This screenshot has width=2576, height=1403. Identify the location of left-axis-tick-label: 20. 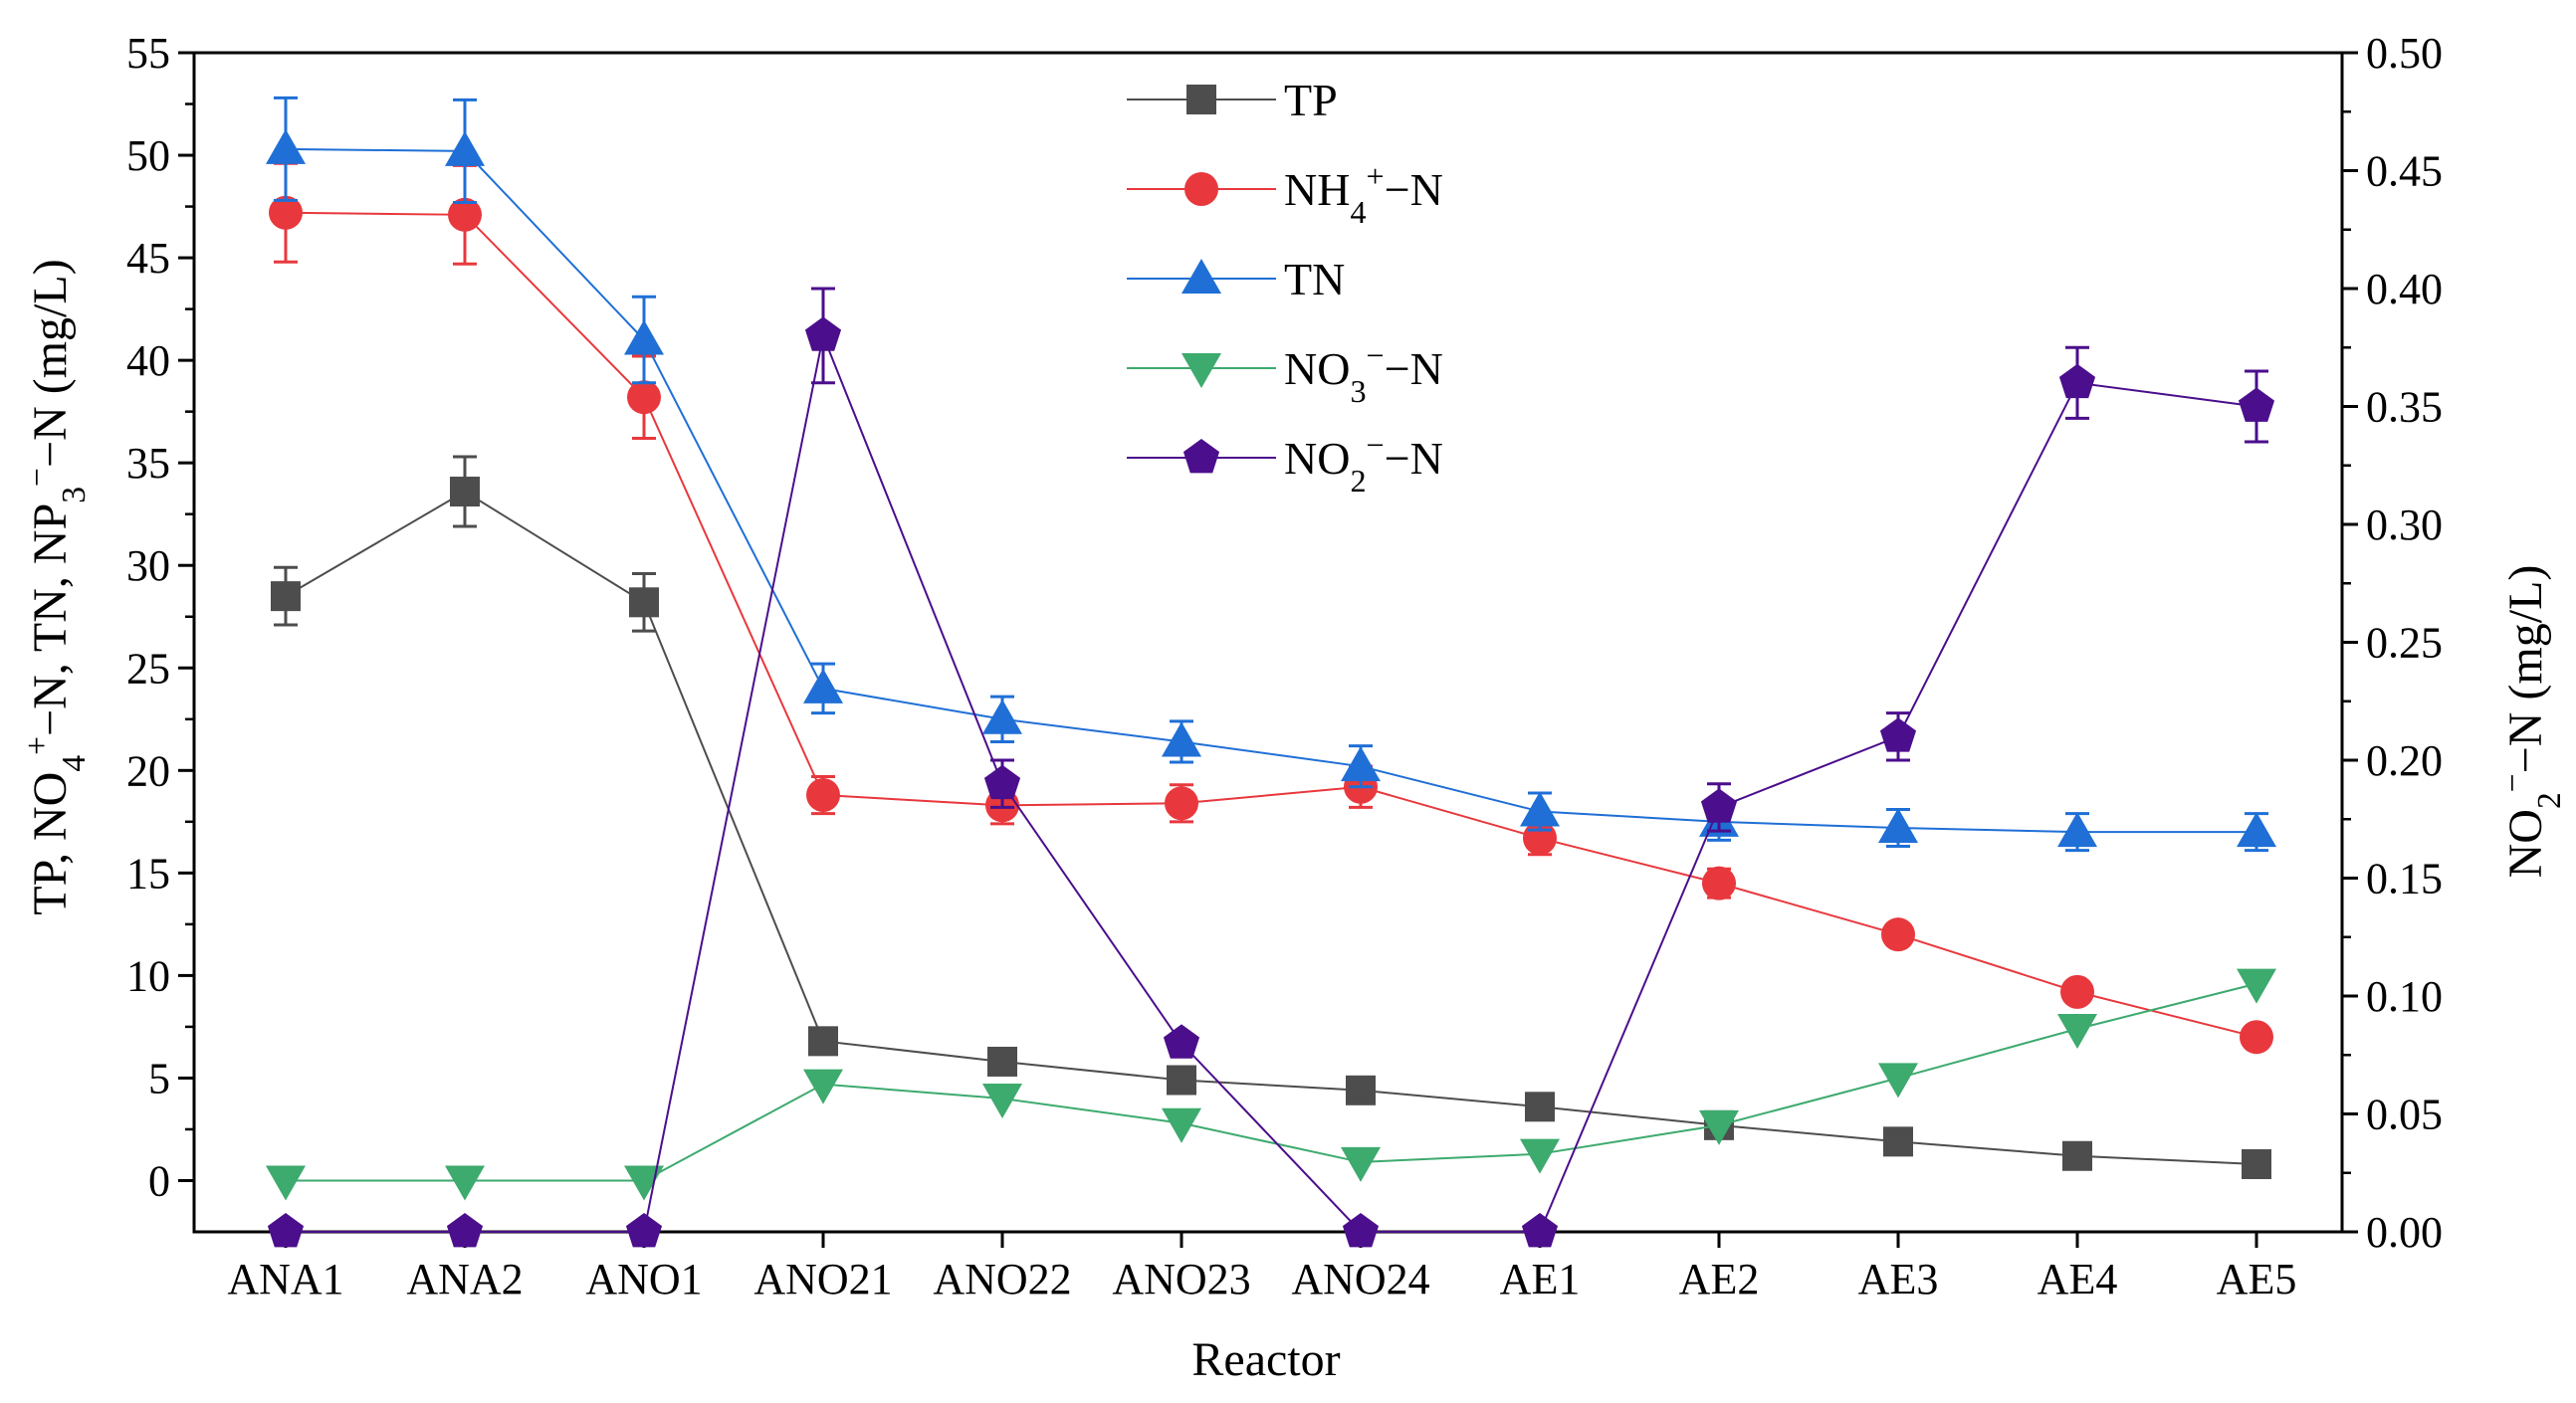
(148, 771).